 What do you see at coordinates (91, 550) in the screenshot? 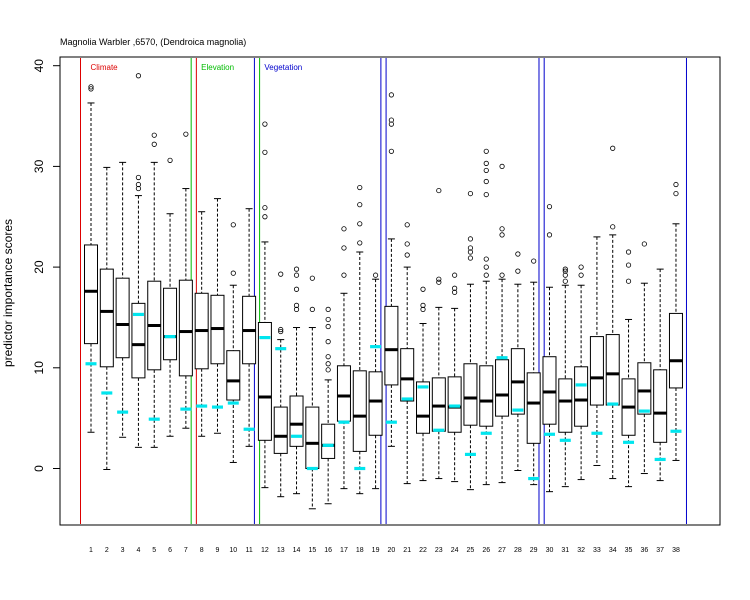
I see `x-tick-label: 1` at bounding box center [91, 550].